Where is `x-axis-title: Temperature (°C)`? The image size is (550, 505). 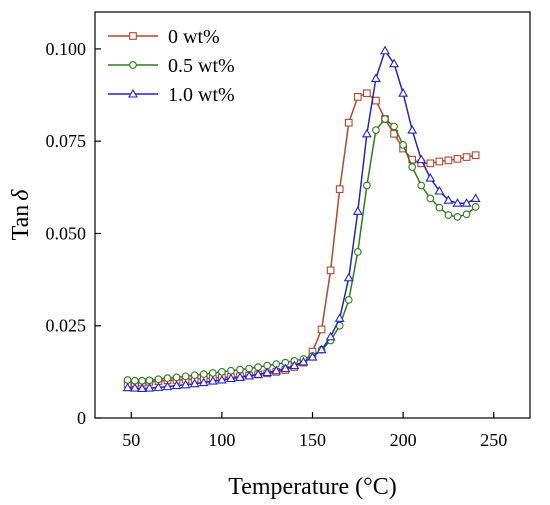 x-axis-title: Temperature (°C) is located at coordinates (312, 487).